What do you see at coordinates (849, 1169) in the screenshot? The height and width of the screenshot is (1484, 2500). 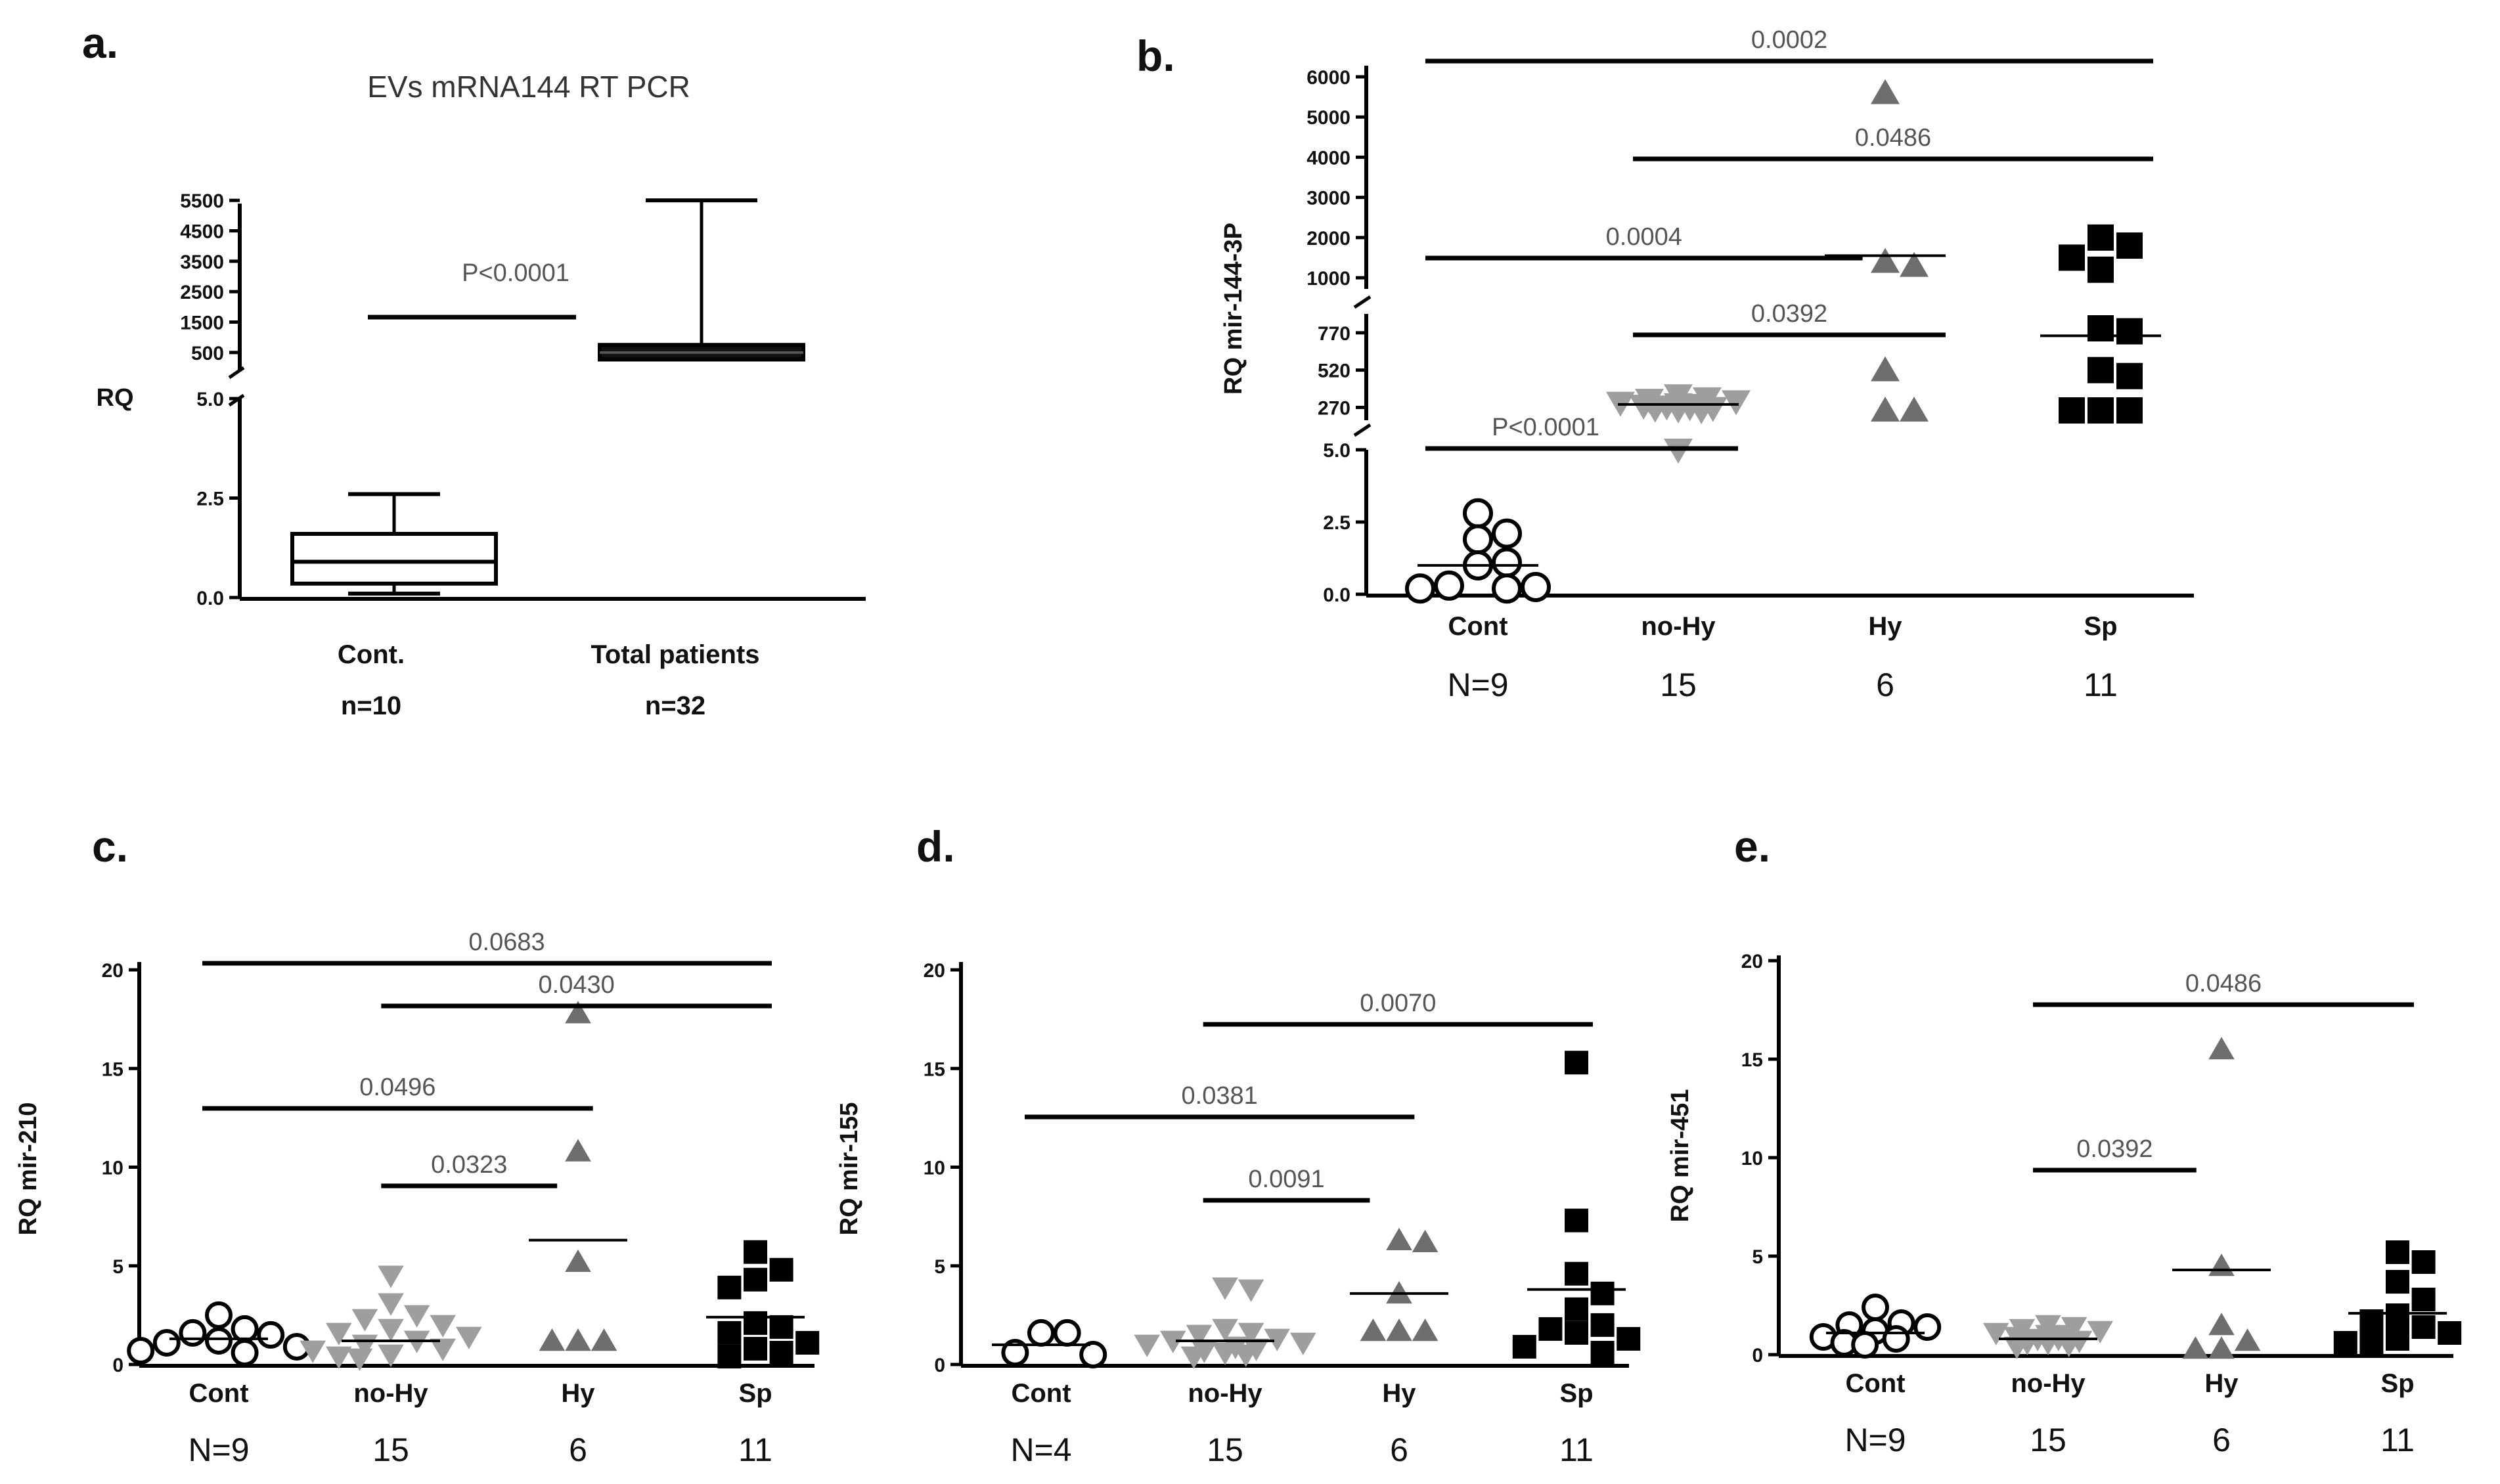 I see `y-axis-label: RQ mir-155` at bounding box center [849, 1169].